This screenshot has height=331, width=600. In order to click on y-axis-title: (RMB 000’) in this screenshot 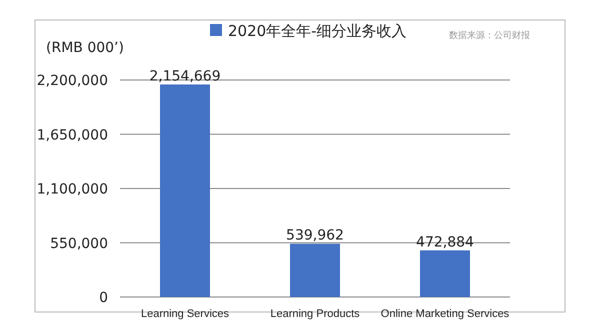, I will do `click(85, 48)`.